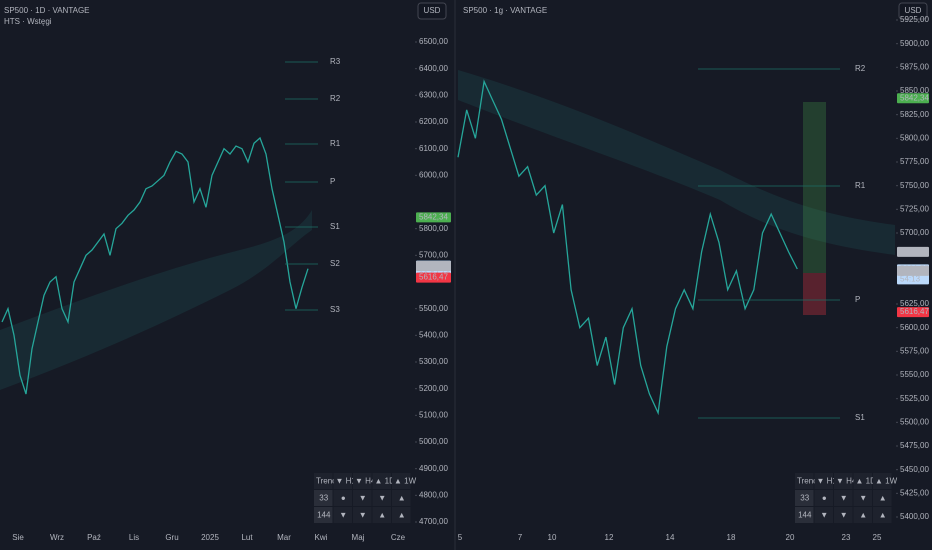  What do you see at coordinates (326, 481) in the screenshot?
I see `table-header: Trend` at bounding box center [326, 481].